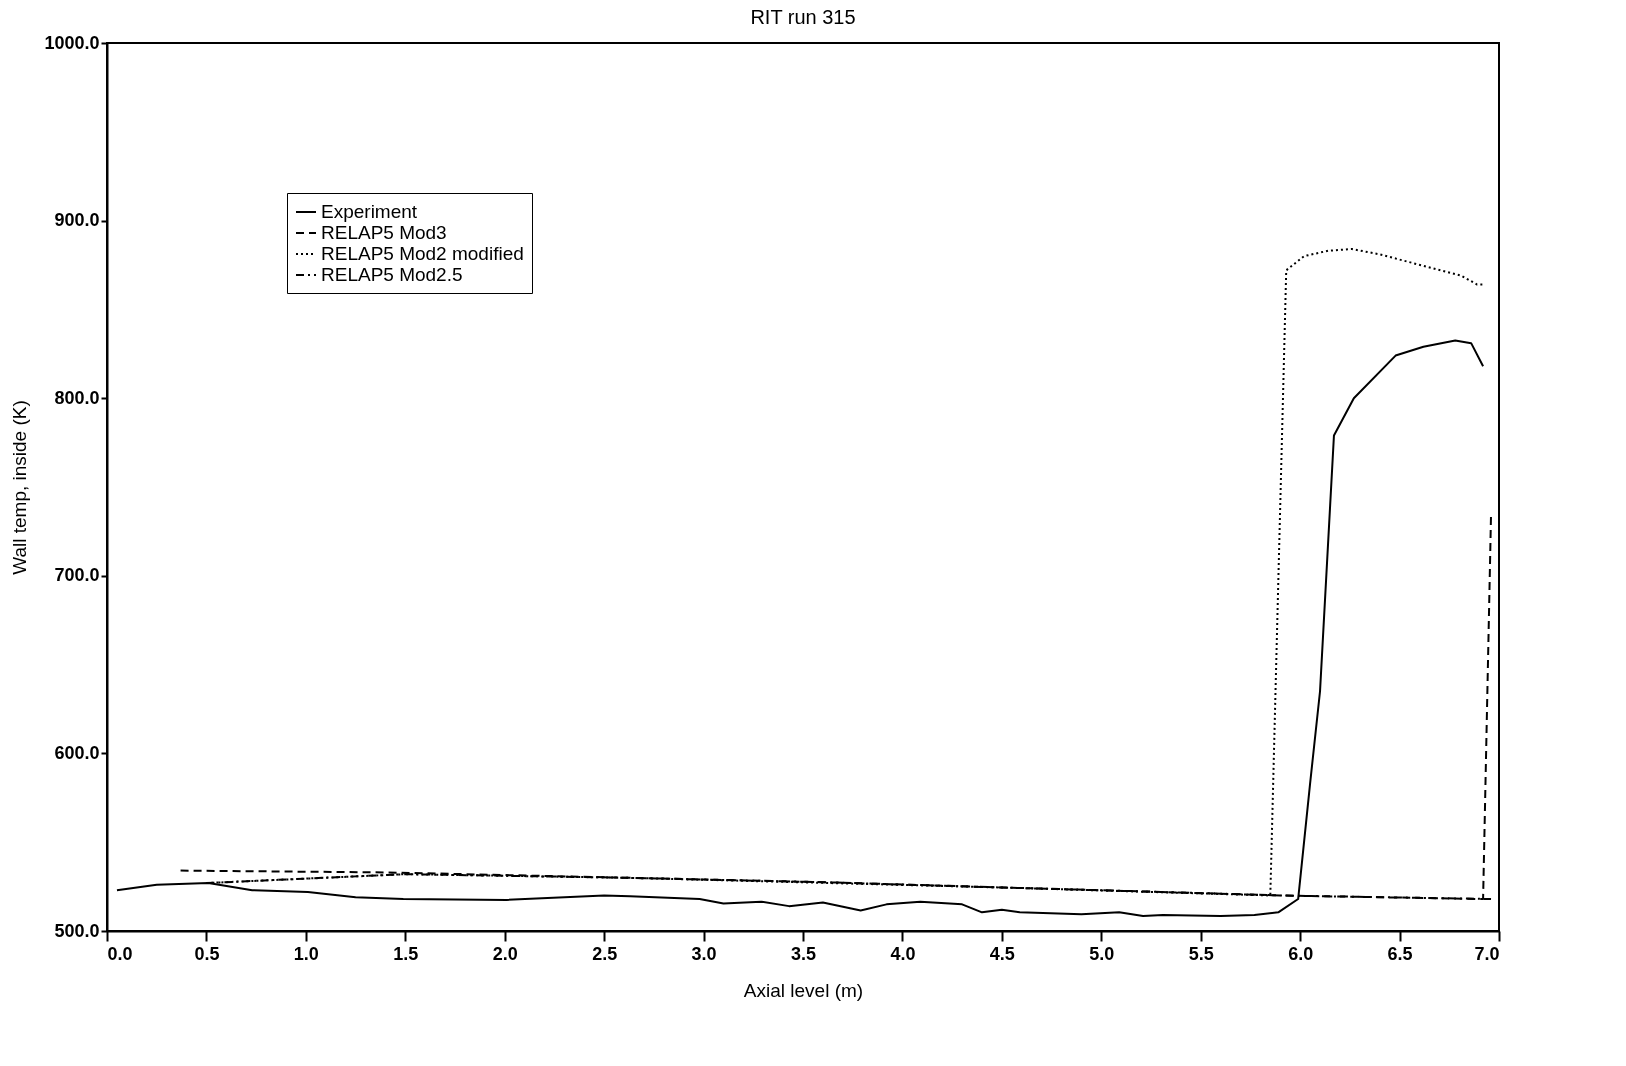 This screenshot has height=1066, width=1626. What do you see at coordinates (1002, 953) in the screenshot?
I see `x-tick-label: 4.5` at bounding box center [1002, 953].